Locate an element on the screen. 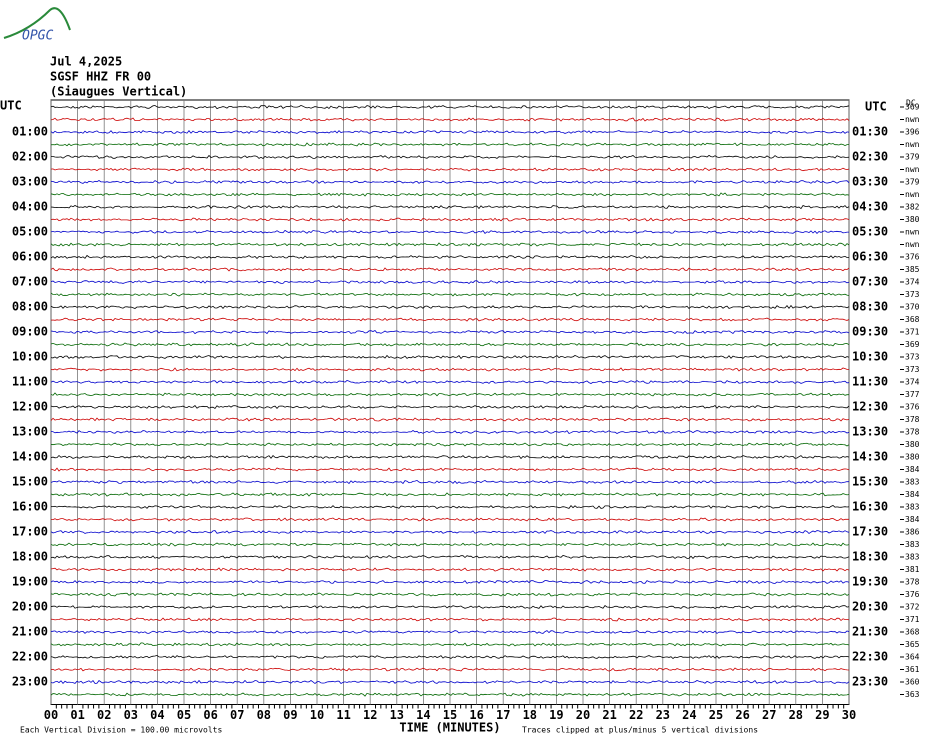  left-label: 12:00 is located at coordinates (30, 407).